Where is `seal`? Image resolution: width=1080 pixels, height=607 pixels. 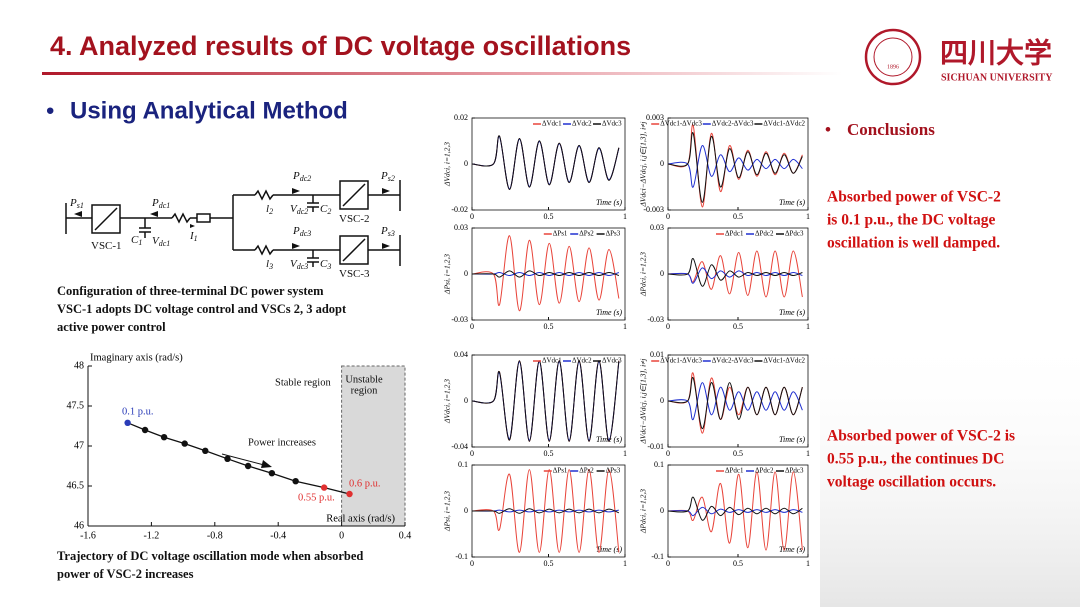 seal is located at coordinates (893, 57).